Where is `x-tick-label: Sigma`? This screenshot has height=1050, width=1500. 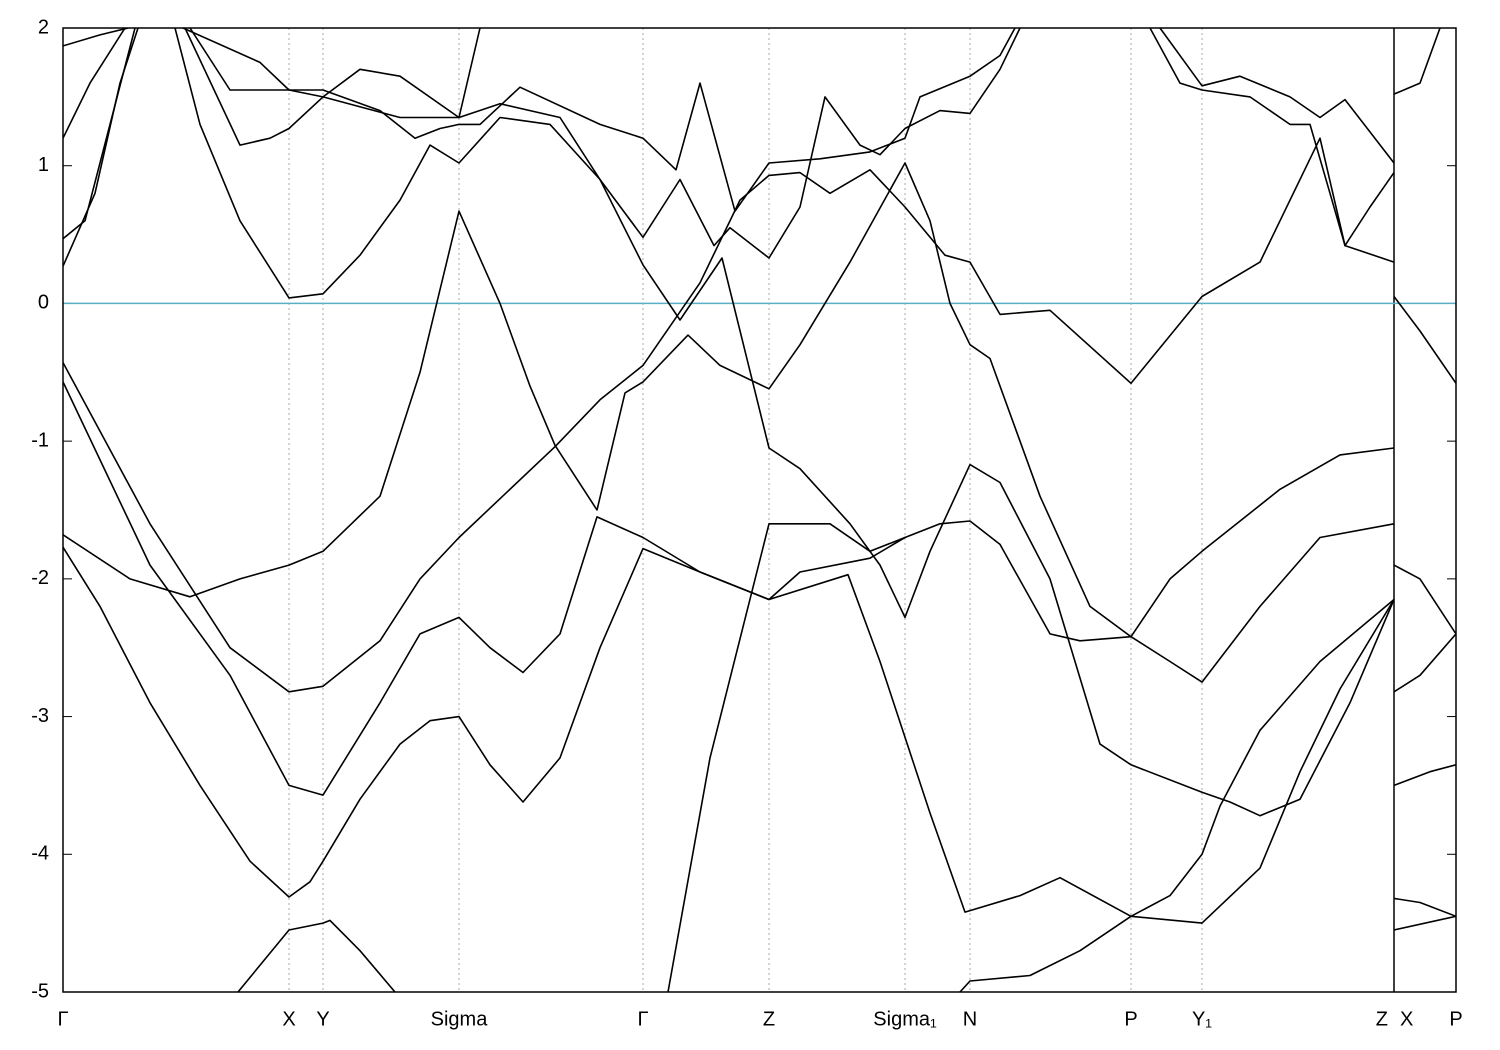
x-tick-label: Sigma is located at coordinates (460, 1019).